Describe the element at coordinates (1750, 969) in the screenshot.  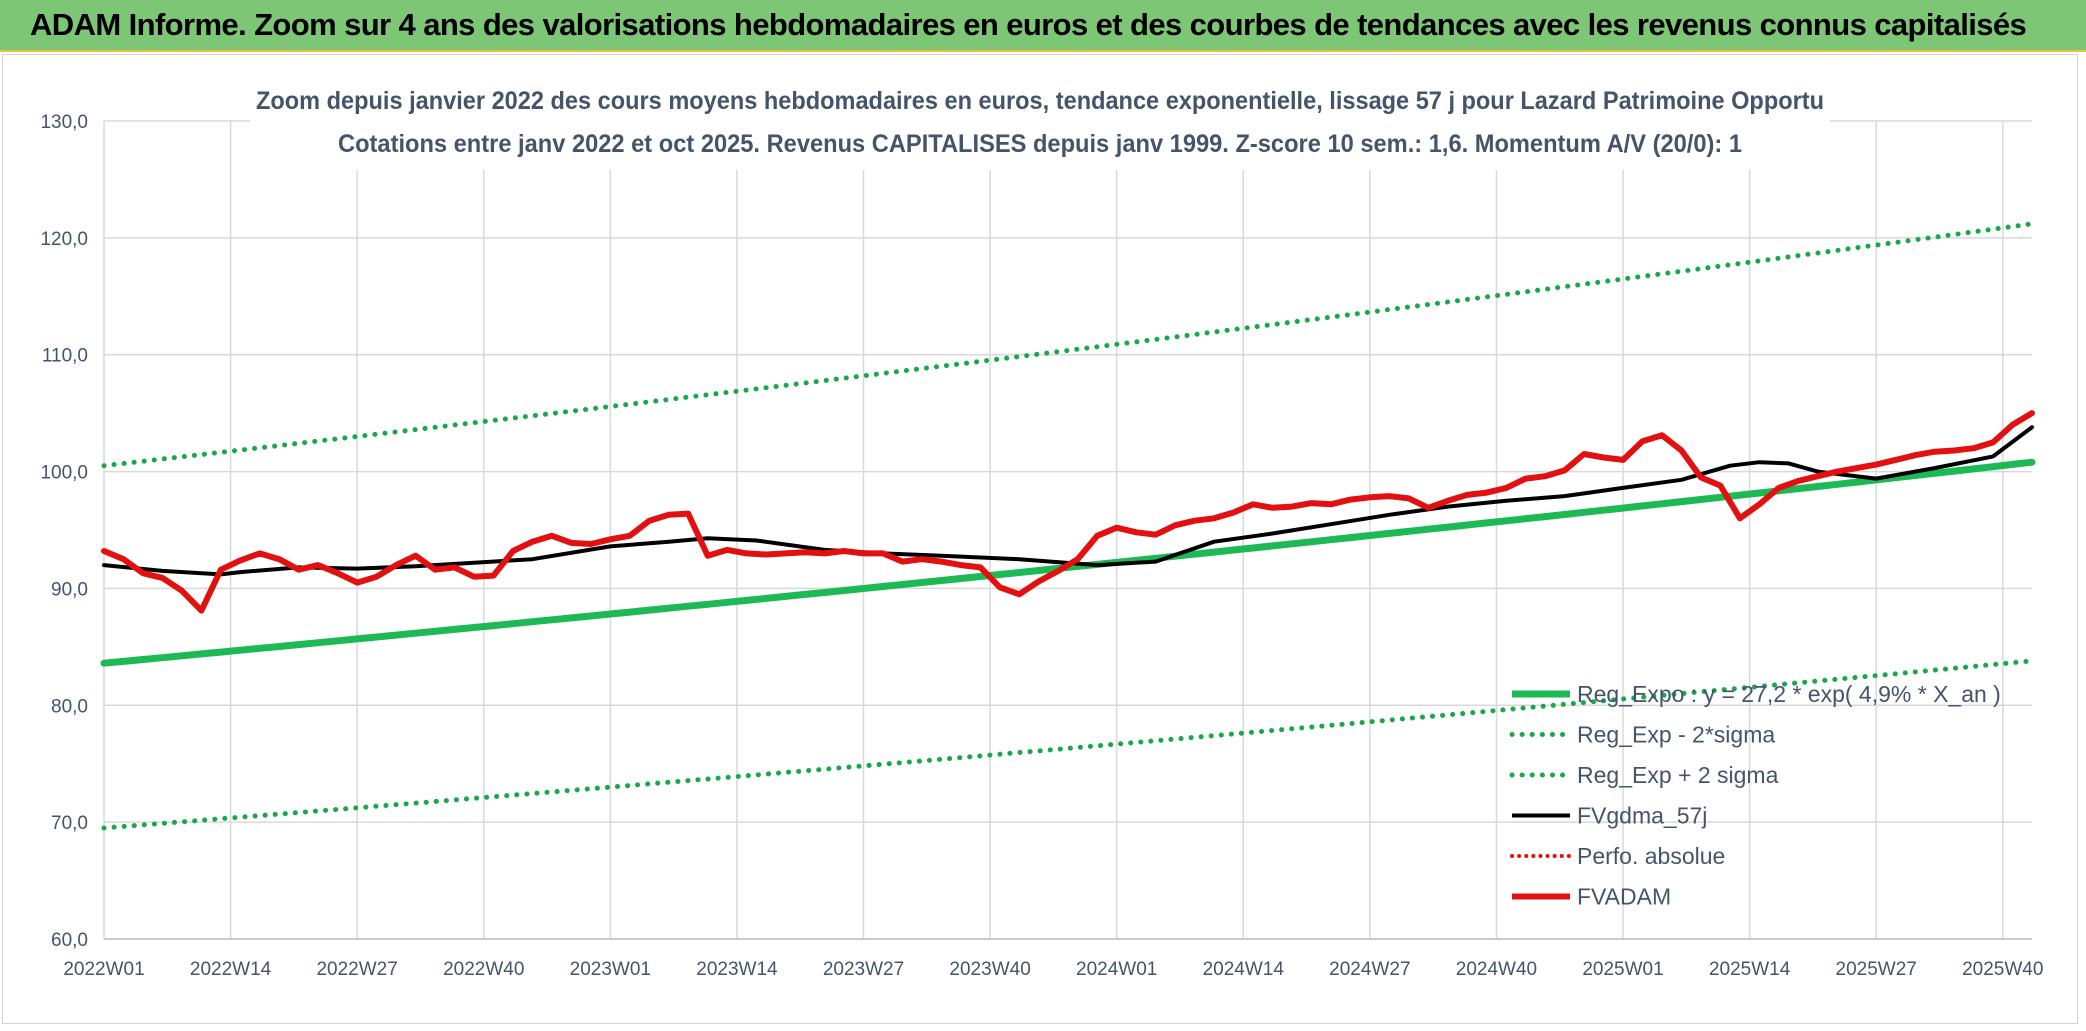
I see `x-tick-label: 2025W14` at that location.